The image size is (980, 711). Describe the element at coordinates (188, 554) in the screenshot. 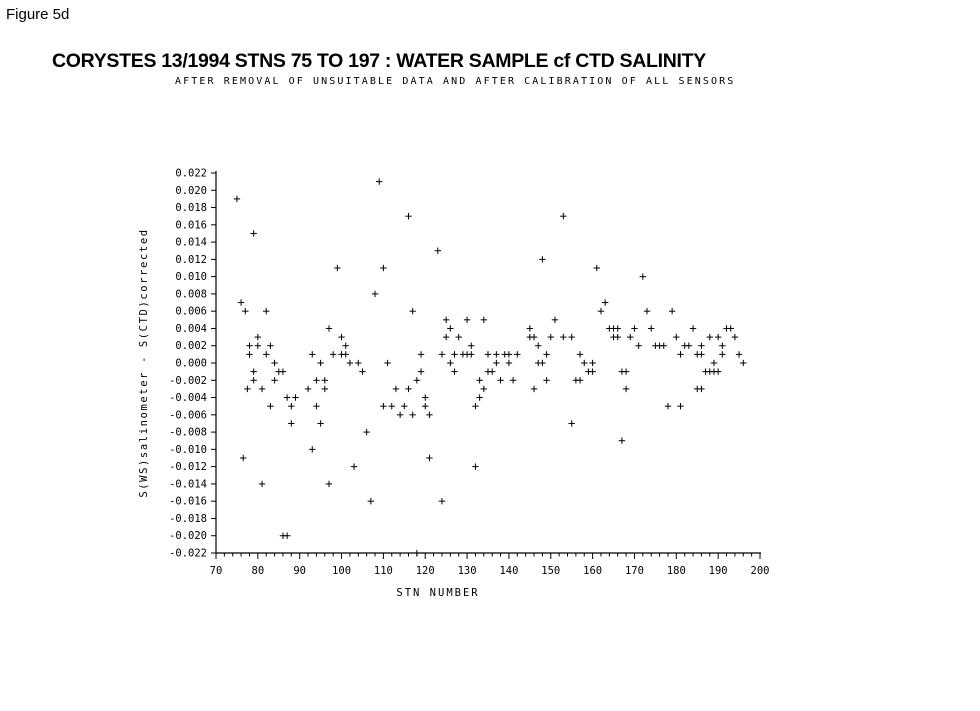

I see `y-tick-label: -0.022` at that location.